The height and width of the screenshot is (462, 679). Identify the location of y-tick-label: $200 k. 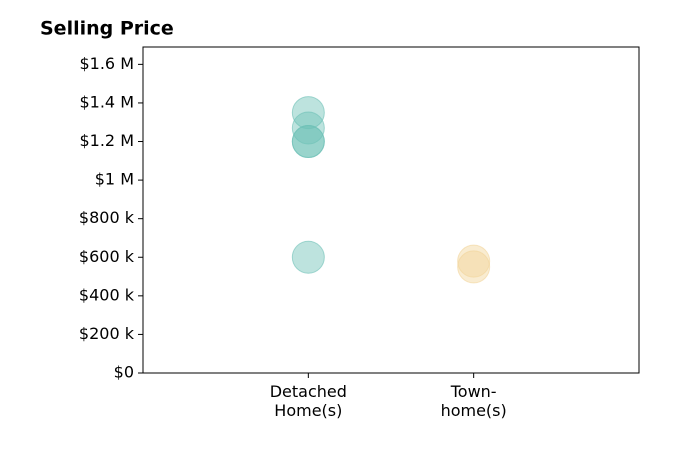
(107, 333).